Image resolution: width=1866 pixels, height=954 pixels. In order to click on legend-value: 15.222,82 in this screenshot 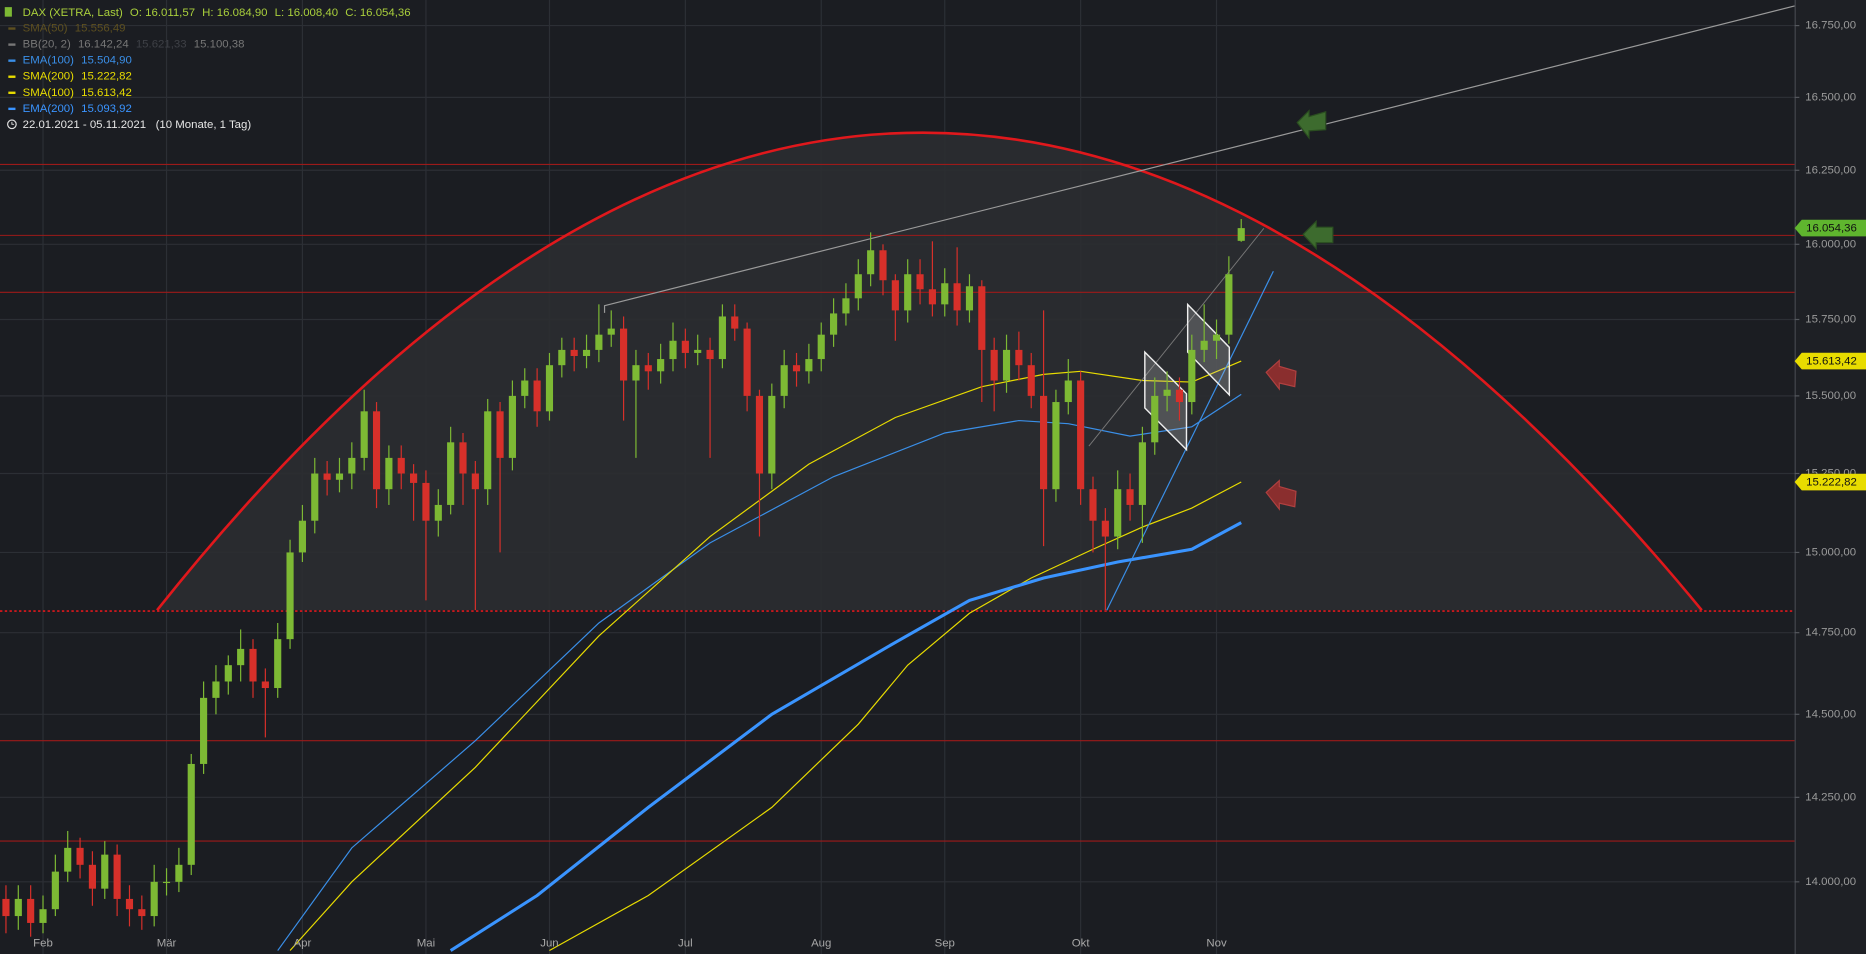, I will do `click(106, 77)`.